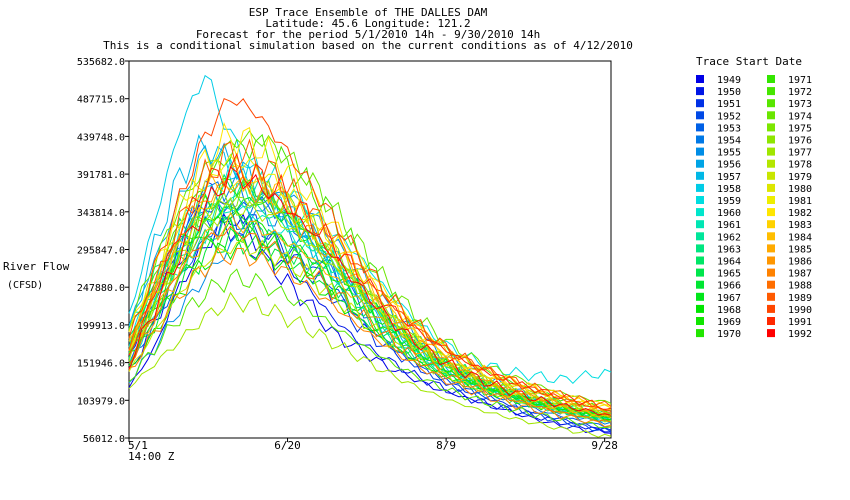 The height and width of the screenshot is (500, 850). I want to click on legend-label-1953: 1953, so click(729, 128).